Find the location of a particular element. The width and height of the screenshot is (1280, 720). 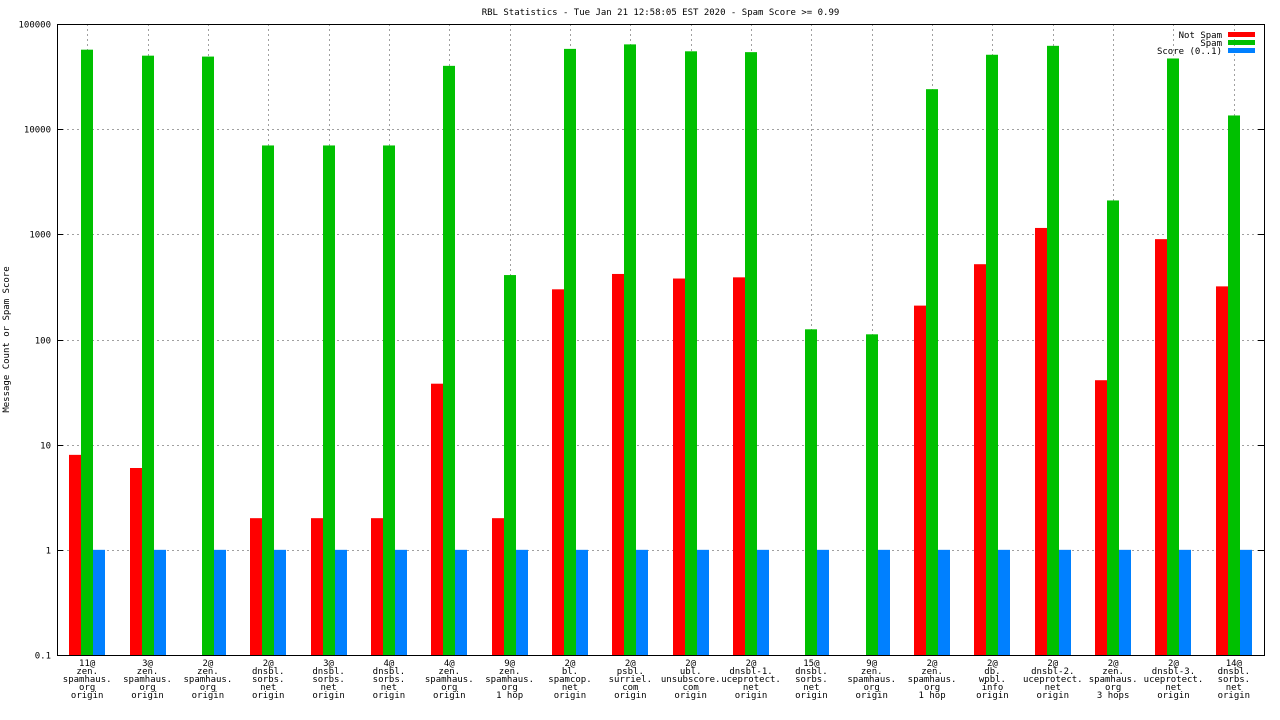

x-category-line: 3 hops is located at coordinates (1113, 696).